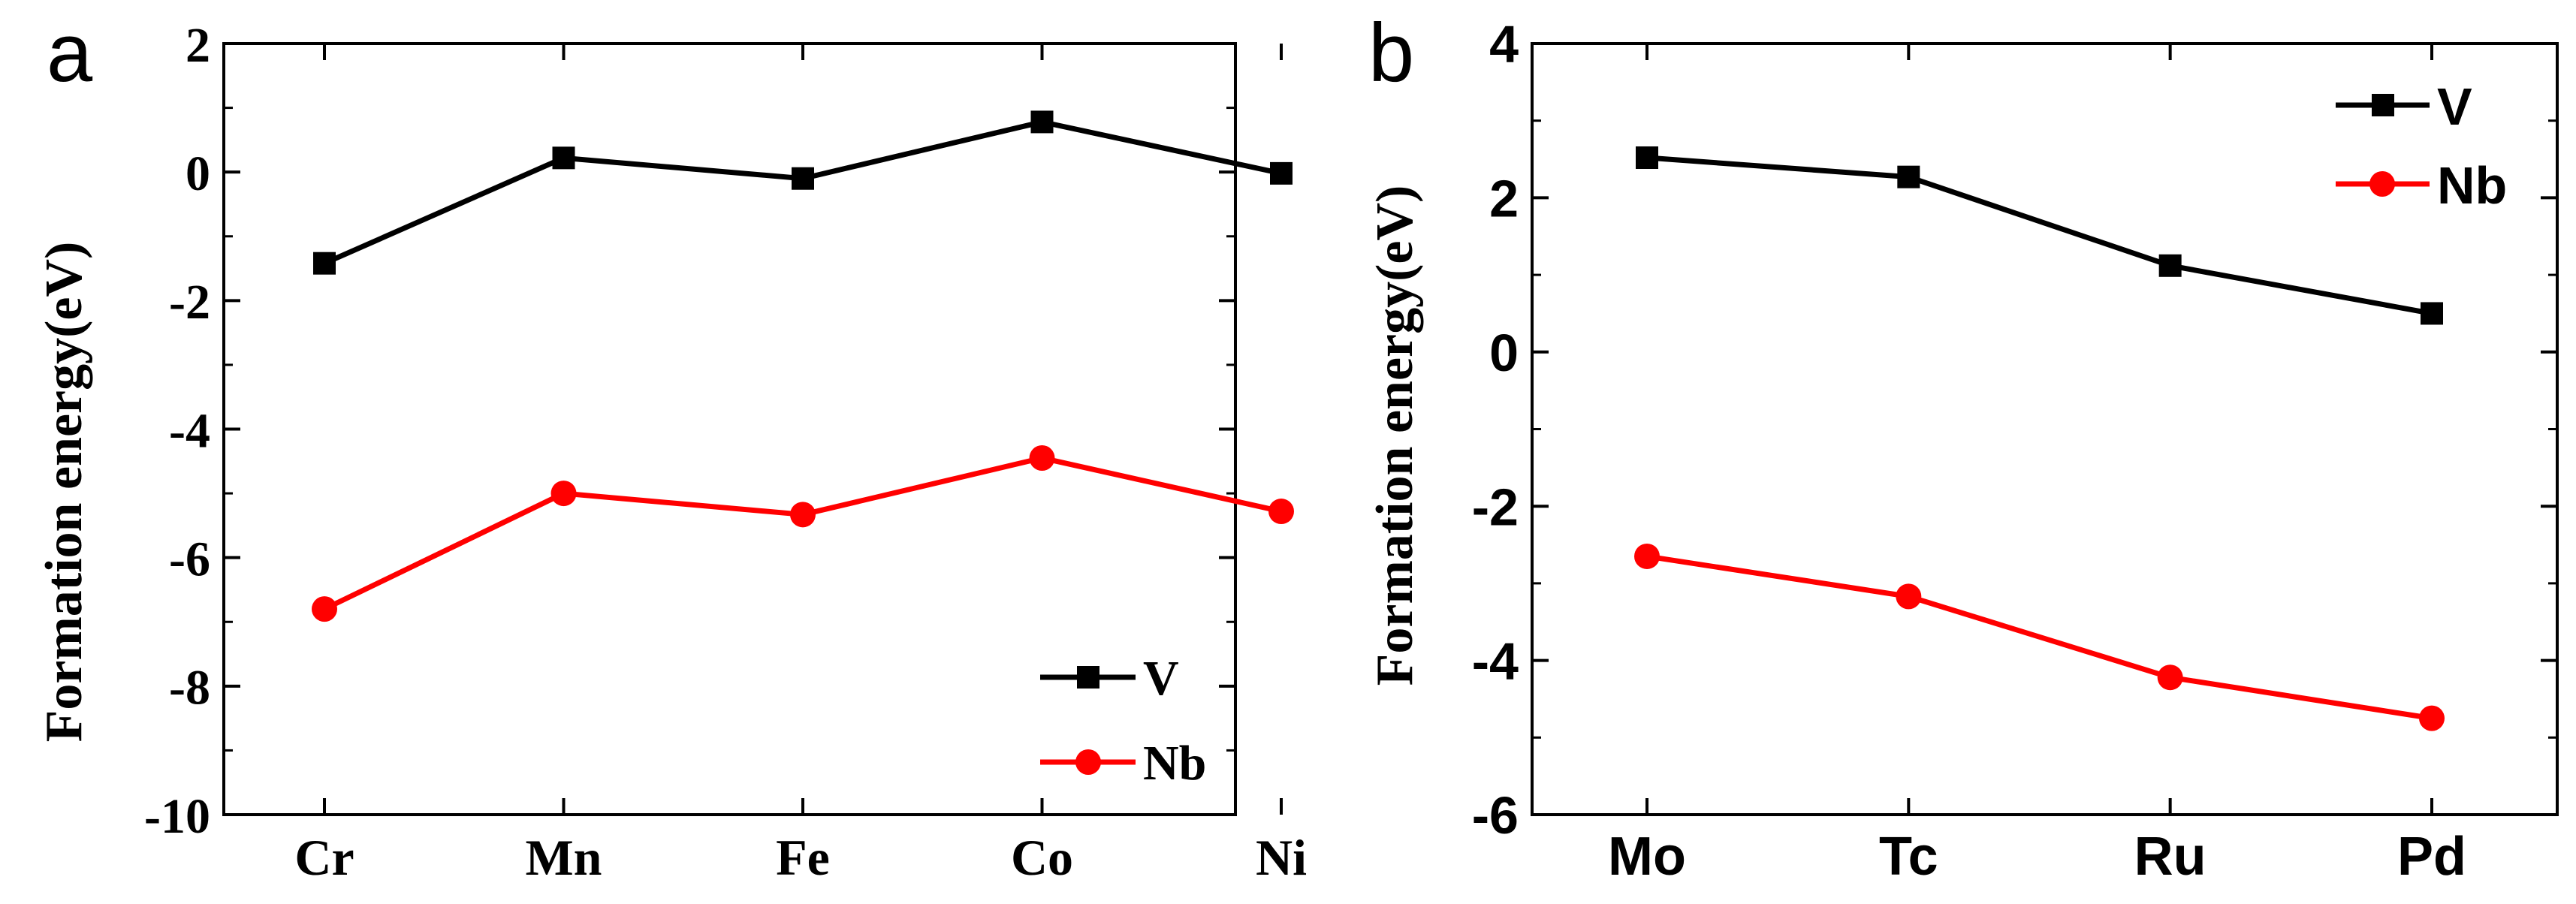 This screenshot has height=904, width=2576. Describe the element at coordinates (2170, 677) in the screenshot. I see `panel-b-point-nb-ru` at that location.